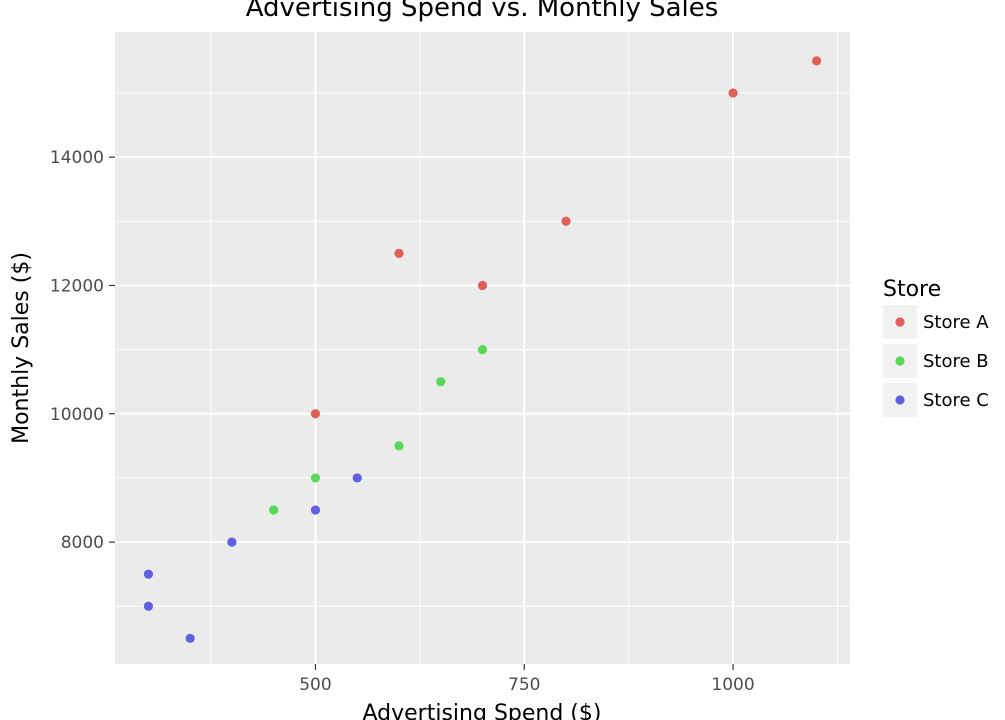 This screenshot has height=720, width=1005. I want to click on legend-marker-store-c, so click(900, 400).